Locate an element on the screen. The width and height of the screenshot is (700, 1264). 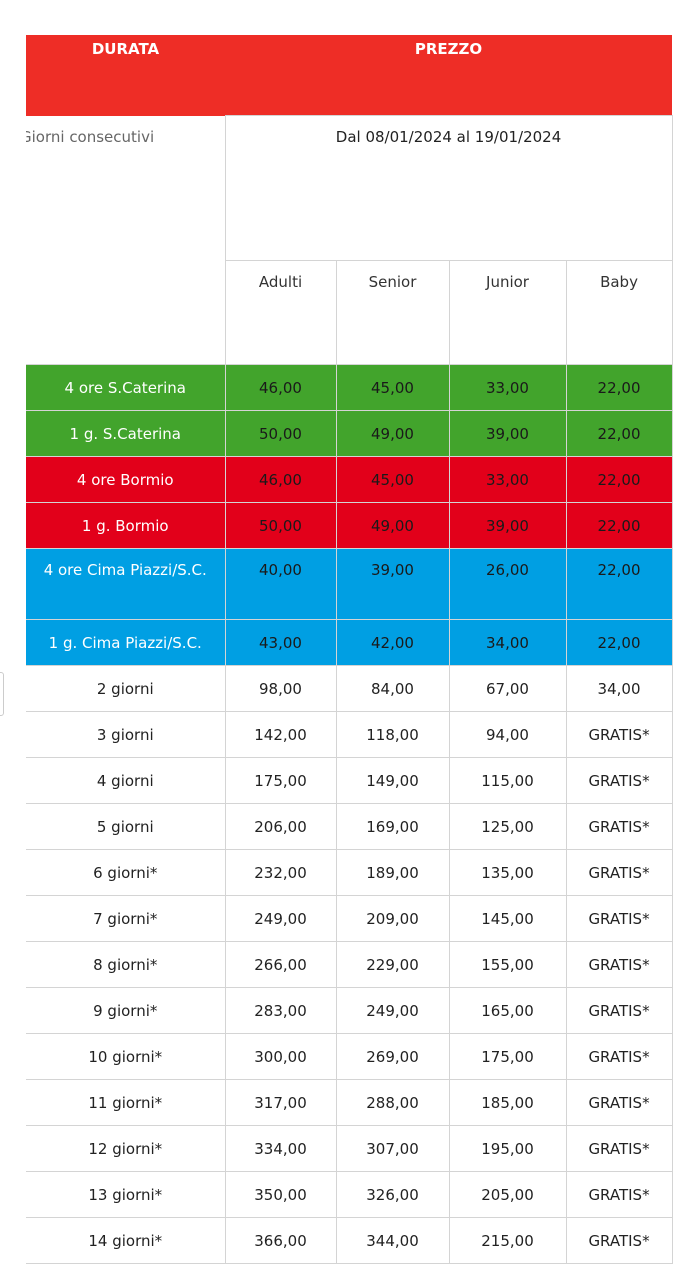
table-row: 2 giorni 98,00 84,00 67,00 34,00 is located at coordinates (349, 688).